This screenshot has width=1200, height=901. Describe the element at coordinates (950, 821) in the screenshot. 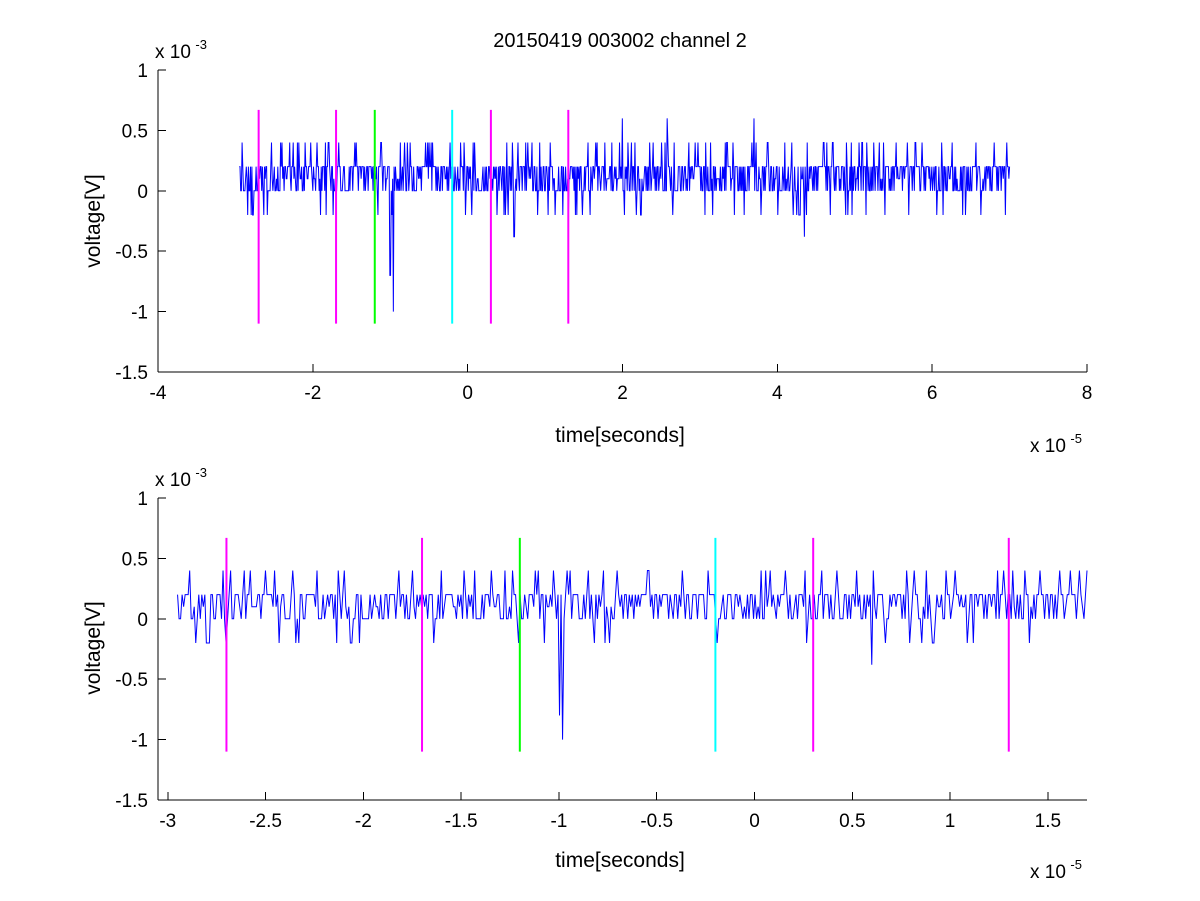

I see `bottom-x-tick-label-8: 1` at that location.